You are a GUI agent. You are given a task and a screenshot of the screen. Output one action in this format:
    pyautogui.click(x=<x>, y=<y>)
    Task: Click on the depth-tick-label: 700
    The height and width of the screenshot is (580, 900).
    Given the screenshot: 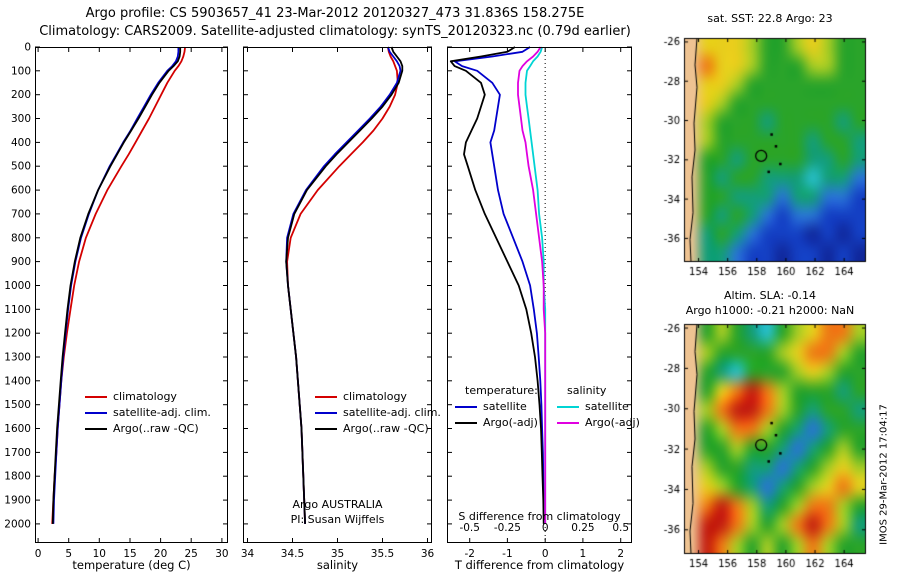 What is the action you would take?
    pyautogui.click(x=21, y=214)
    